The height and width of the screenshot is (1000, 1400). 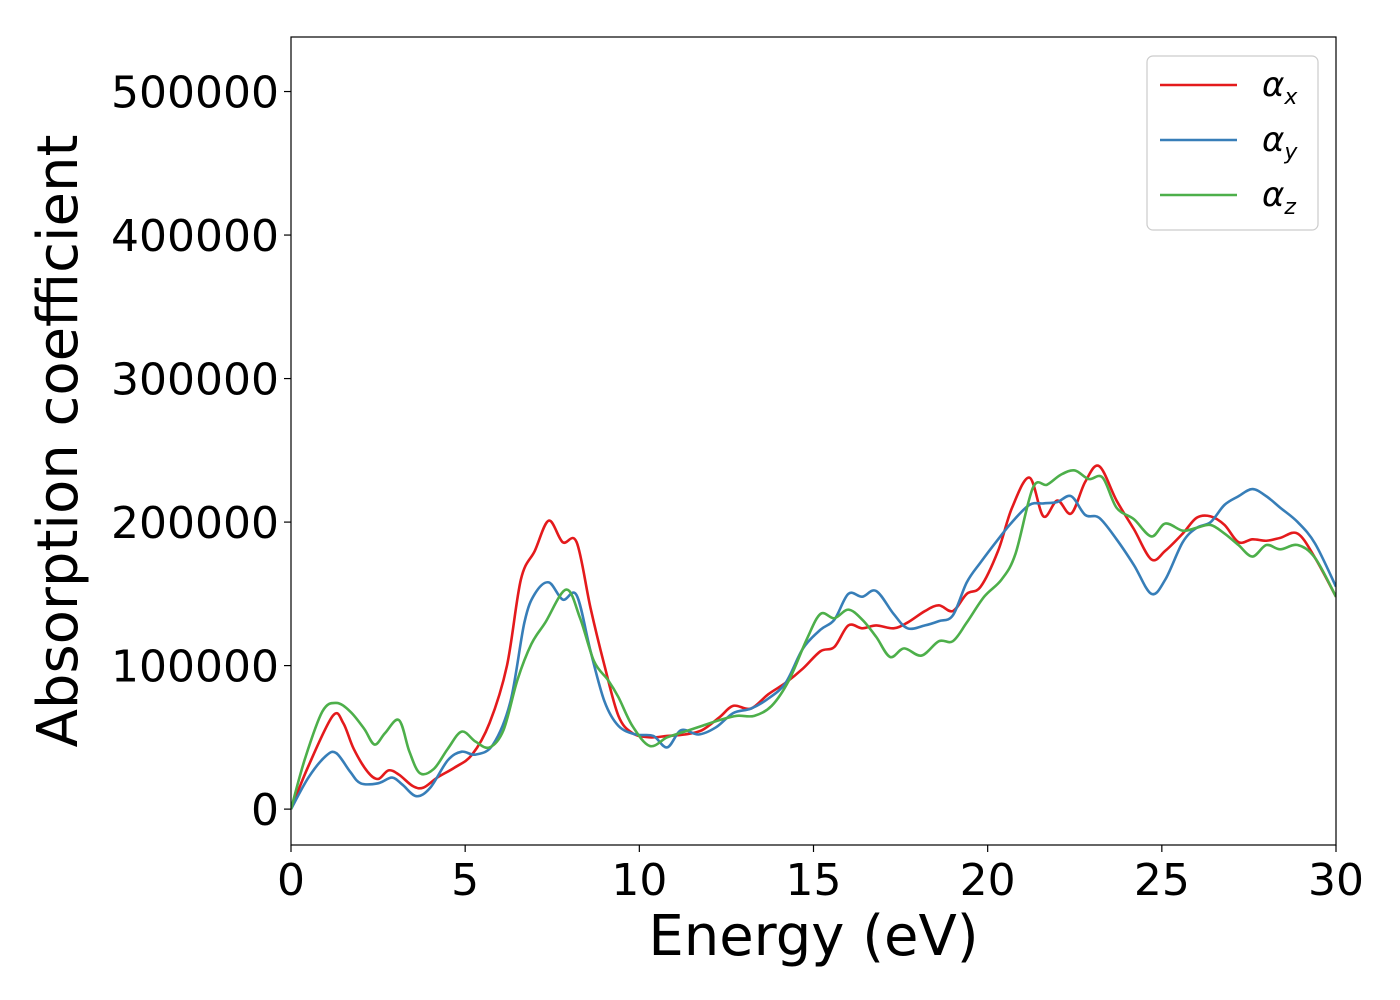 What do you see at coordinates (1162, 880) in the screenshot?
I see `x-tick-label: 25` at bounding box center [1162, 880].